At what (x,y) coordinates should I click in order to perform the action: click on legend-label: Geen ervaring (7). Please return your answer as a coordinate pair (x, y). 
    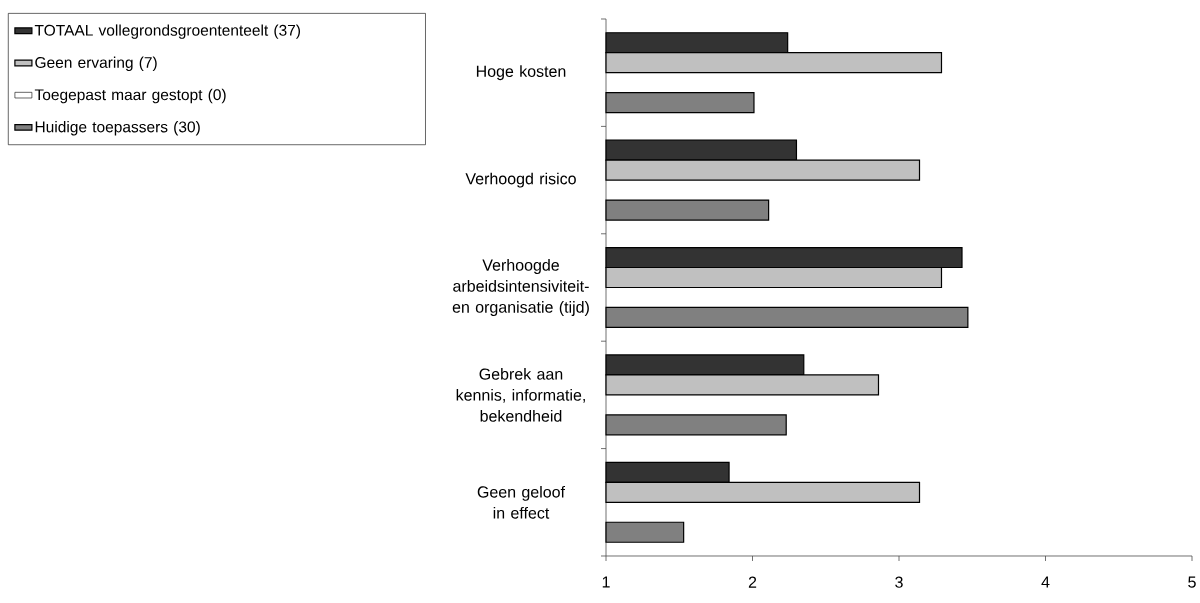
    Looking at the image, I should click on (96, 64).